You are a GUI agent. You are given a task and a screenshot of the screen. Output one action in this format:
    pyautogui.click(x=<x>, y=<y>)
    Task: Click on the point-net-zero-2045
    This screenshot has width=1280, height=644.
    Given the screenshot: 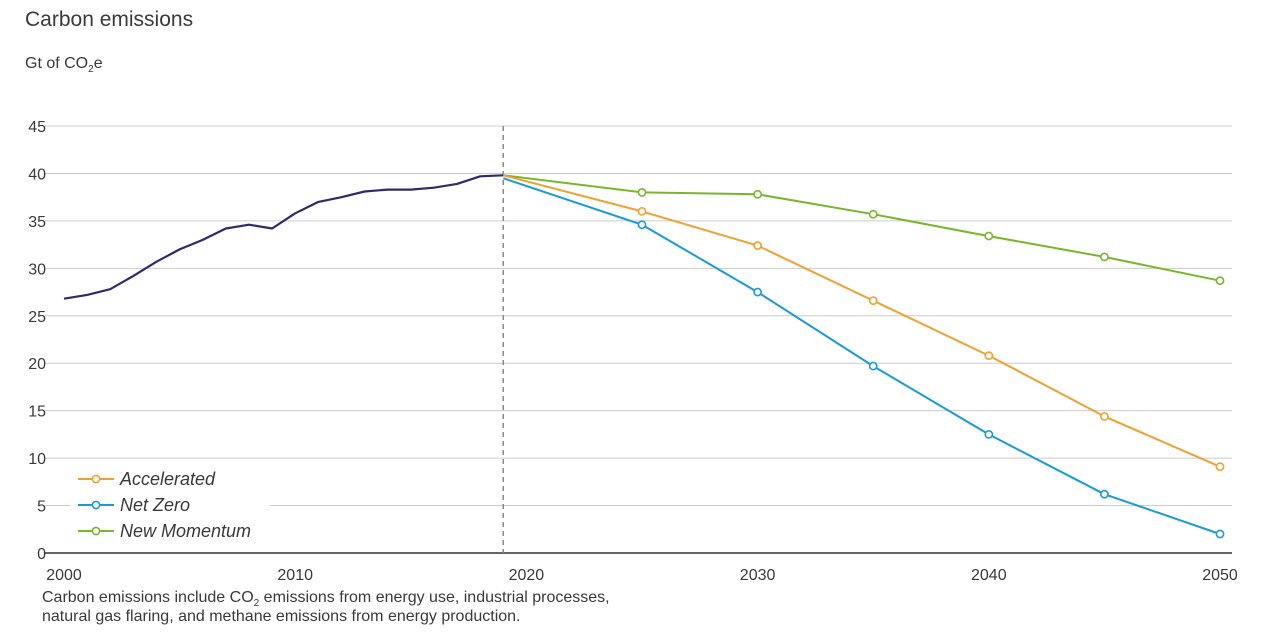 What is the action you would take?
    pyautogui.click(x=1104, y=494)
    